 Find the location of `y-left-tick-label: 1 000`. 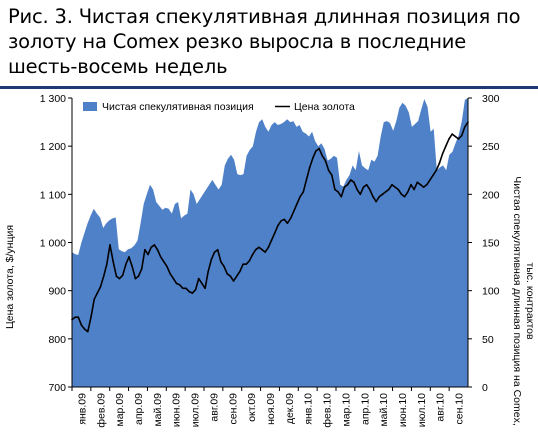

y-left-tick-label: 1 000 is located at coordinates (53, 244).